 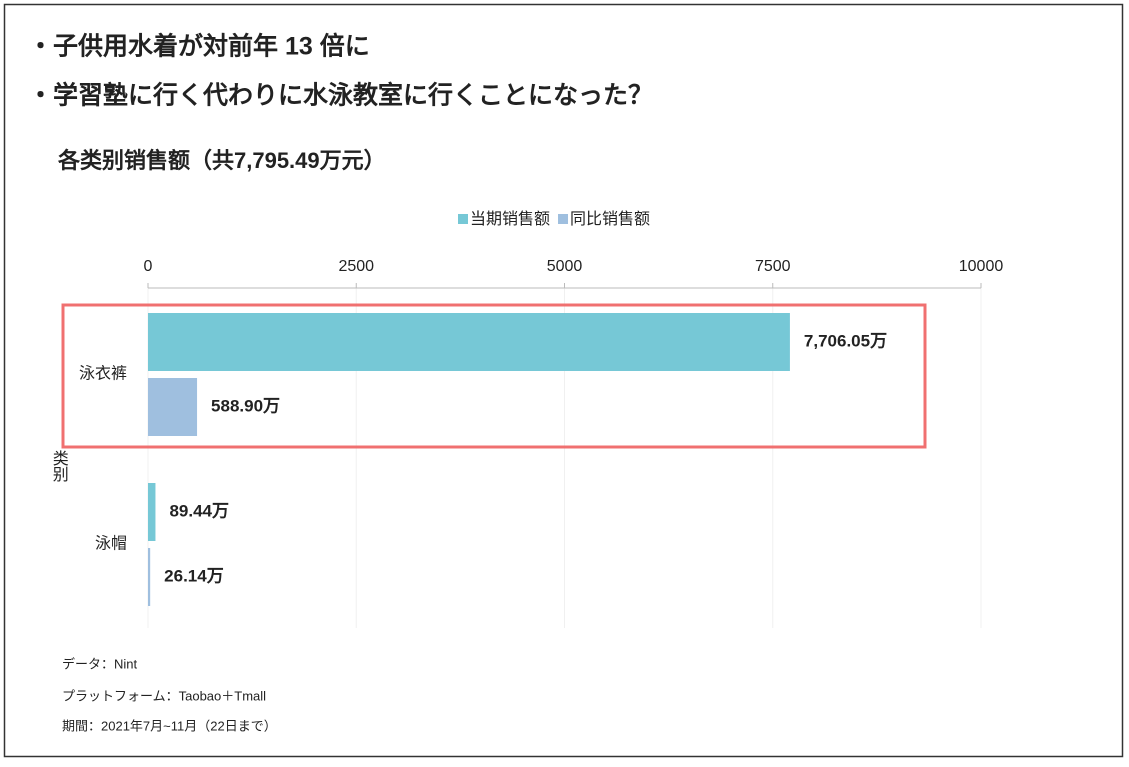 I want to click on y-tick-label: 泳衣裤, so click(x=103, y=374).